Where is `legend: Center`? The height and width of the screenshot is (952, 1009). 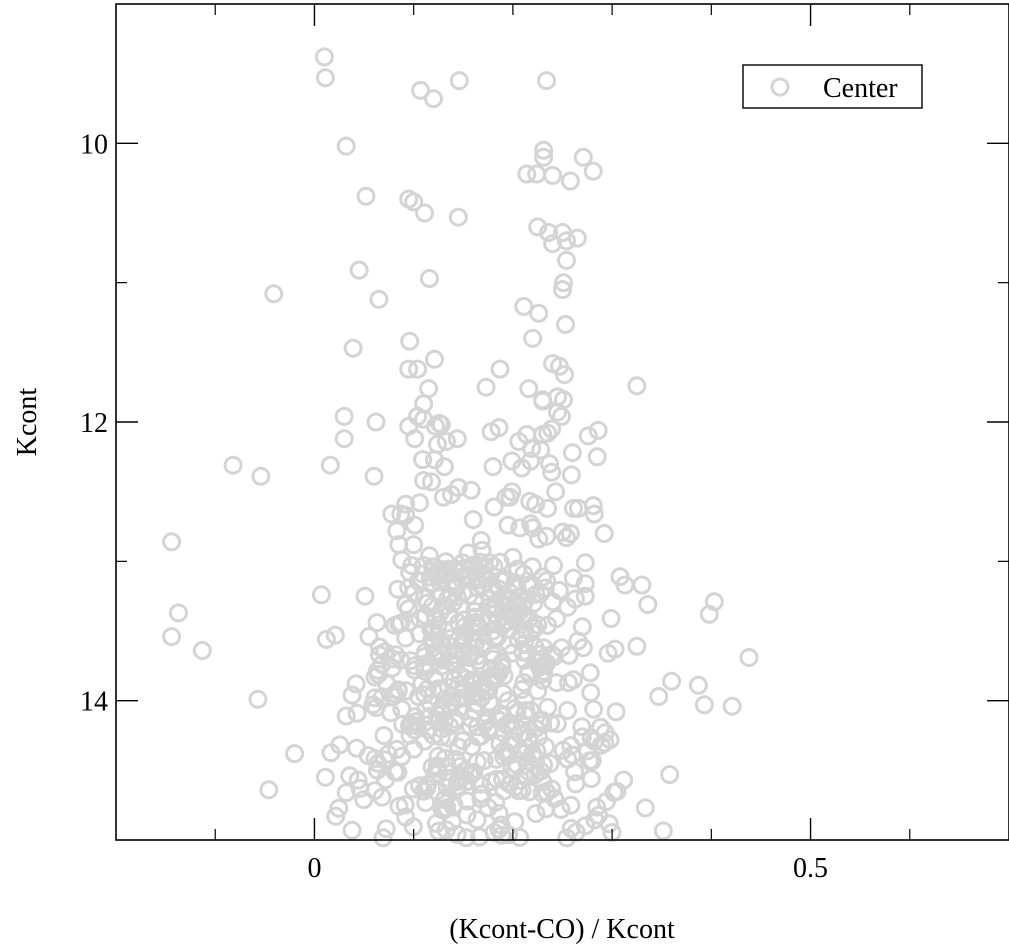
legend: Center is located at coordinates (832, 86).